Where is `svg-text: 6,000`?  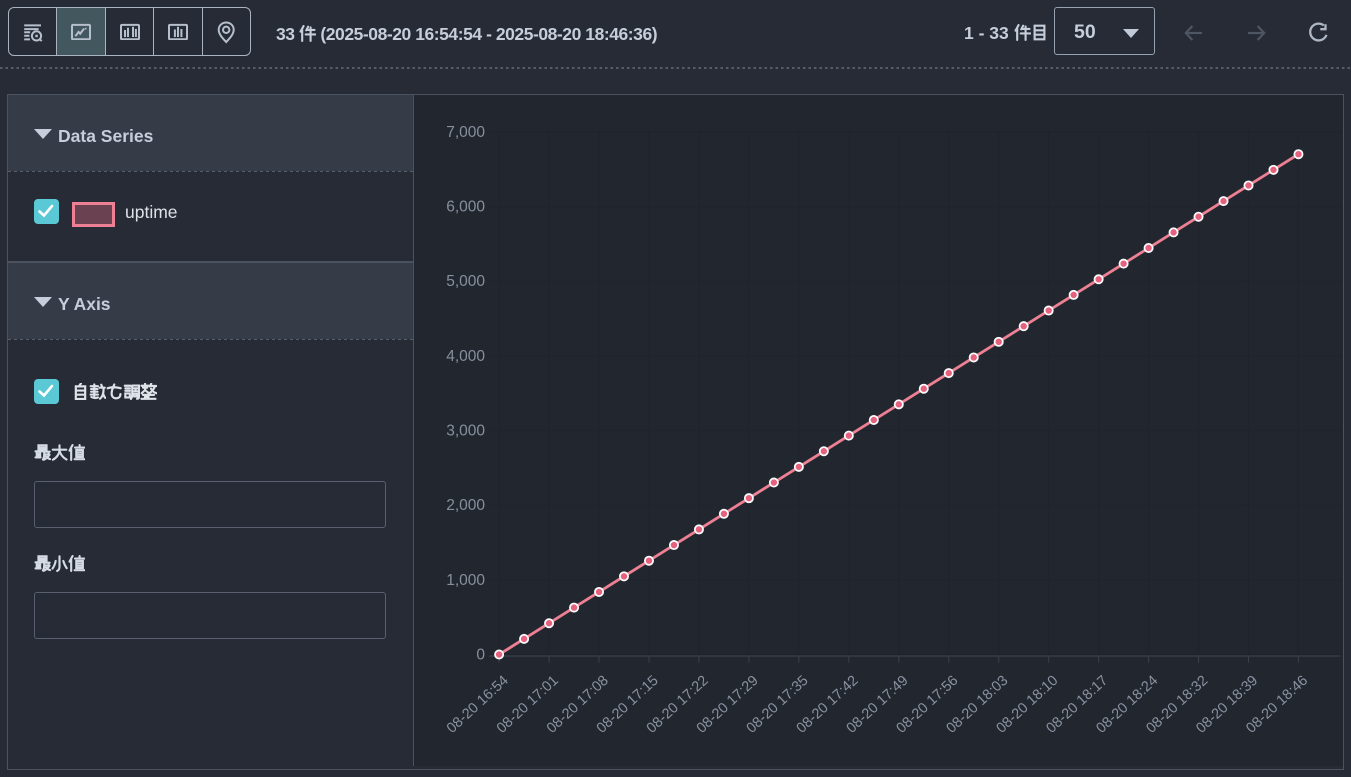
svg-text: 6,000 is located at coordinates (465, 207).